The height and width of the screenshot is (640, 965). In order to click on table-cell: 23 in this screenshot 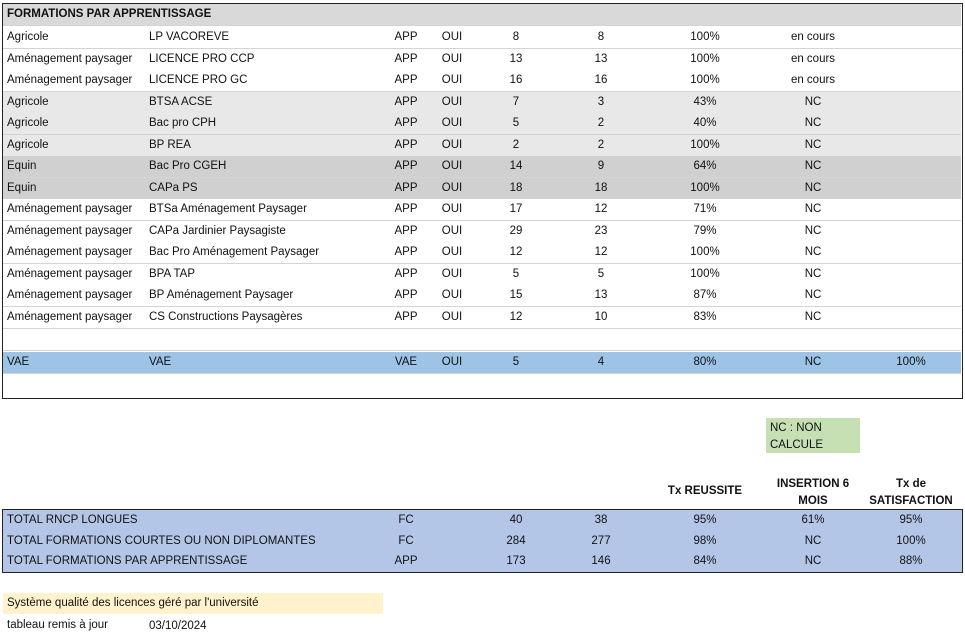, I will do `click(601, 230)`.